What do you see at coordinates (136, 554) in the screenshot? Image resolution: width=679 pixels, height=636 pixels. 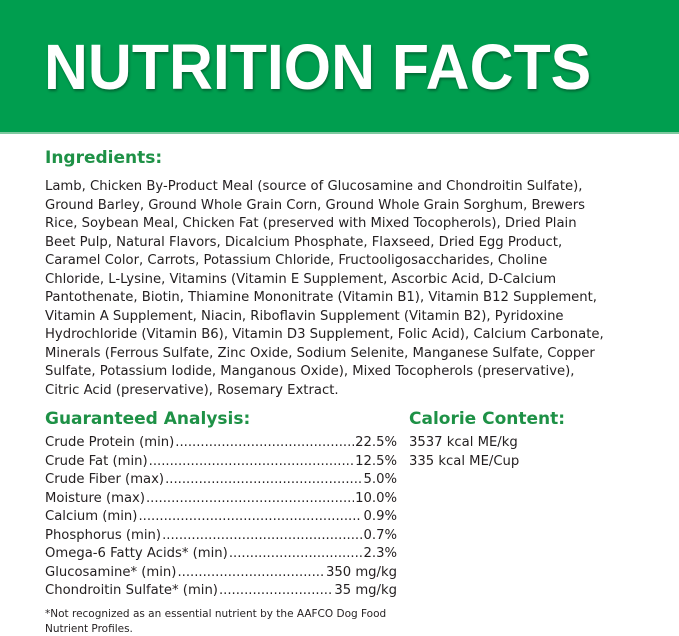 I see `nutrient-label: Omega-6 Fatty Acids* (min)` at bounding box center [136, 554].